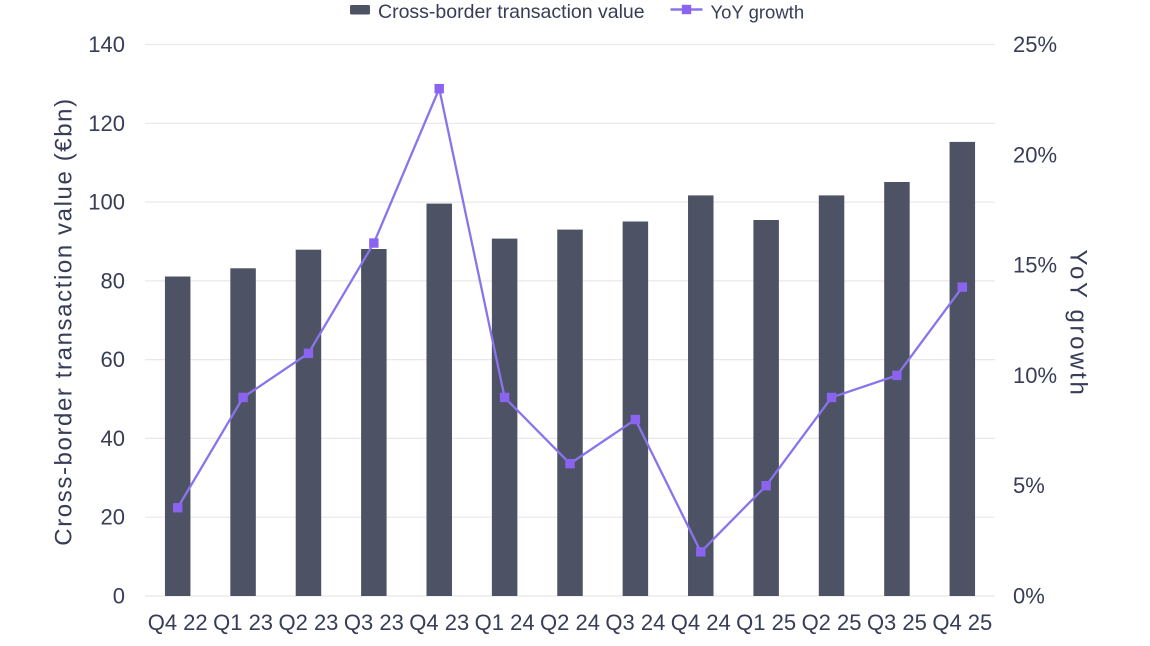 This screenshot has height=646, width=1150. What do you see at coordinates (511, 12) in the screenshot?
I see `svg-text: Cross-border transaction value` at bounding box center [511, 12].